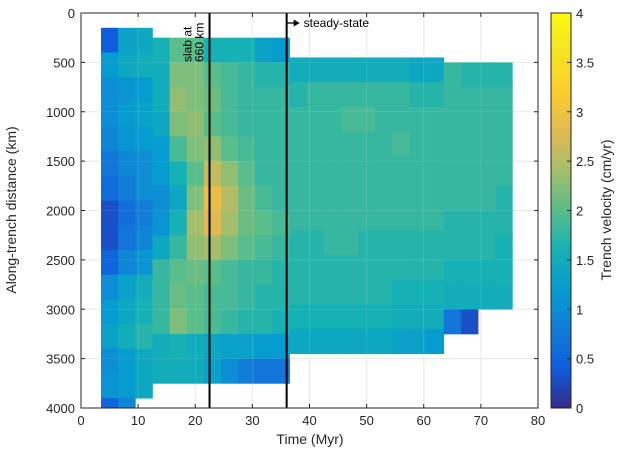 The image size is (621, 455). What do you see at coordinates (579, 408) in the screenshot?
I see `colorbar-tick-label: 0` at bounding box center [579, 408].